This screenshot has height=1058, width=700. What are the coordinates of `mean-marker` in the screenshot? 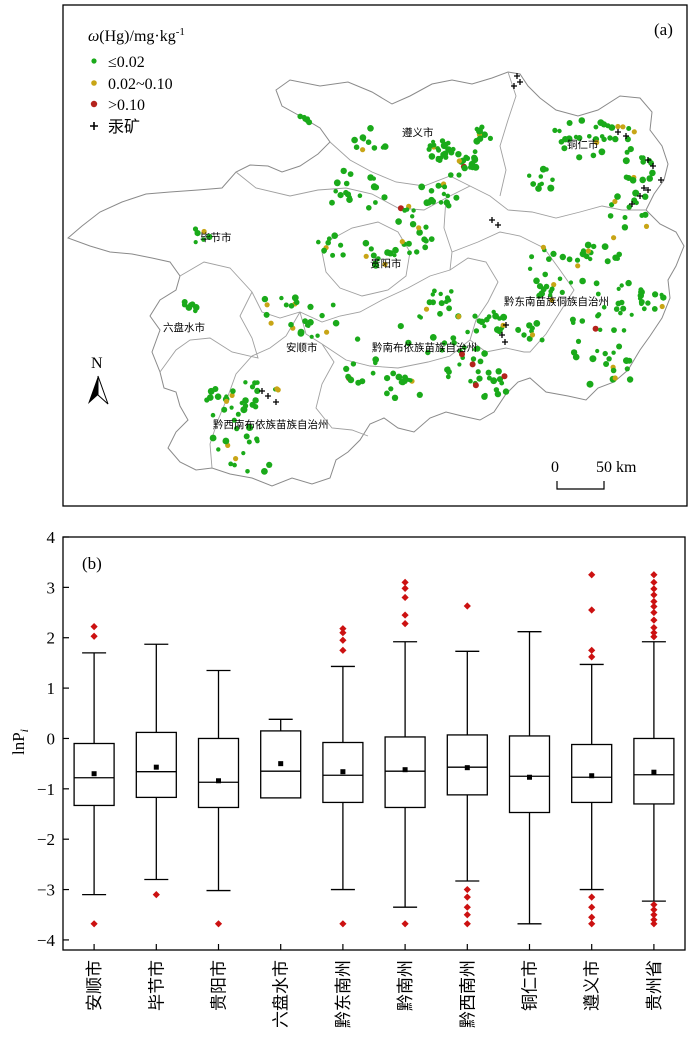 It's located at (467, 768).